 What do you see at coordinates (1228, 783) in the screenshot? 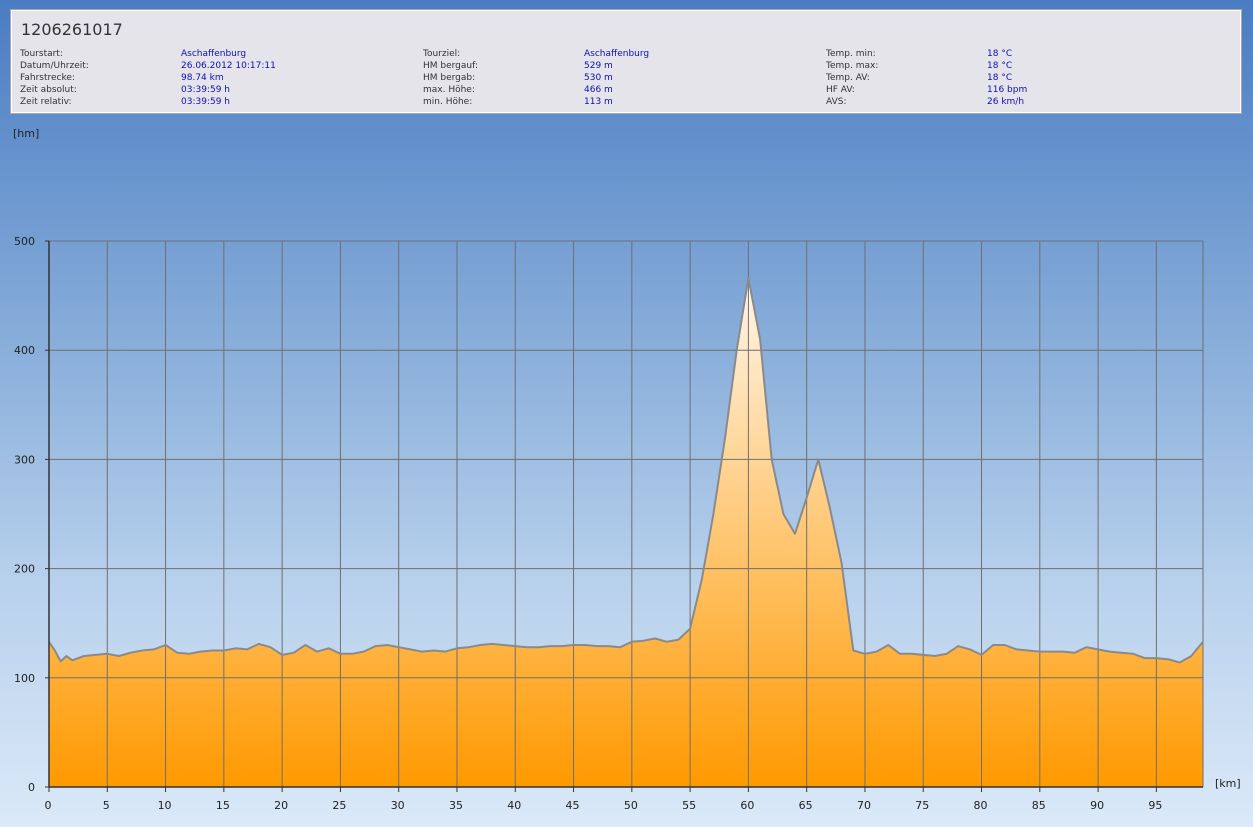
I see `x-axis-label: [km]` at bounding box center [1228, 783].